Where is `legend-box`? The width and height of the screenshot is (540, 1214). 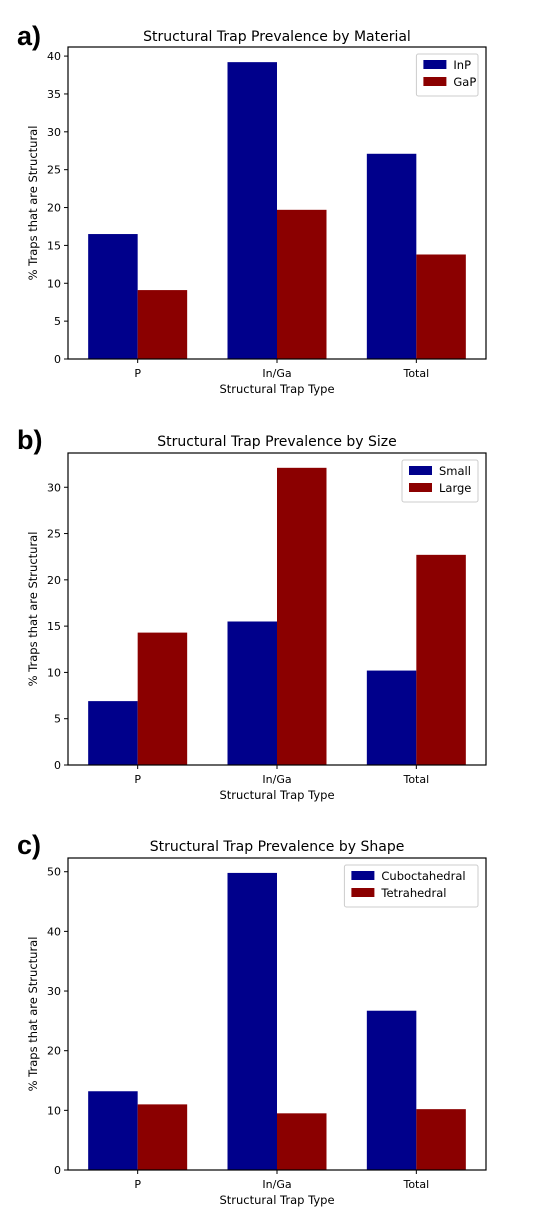
legend-box is located at coordinates (411, 886).